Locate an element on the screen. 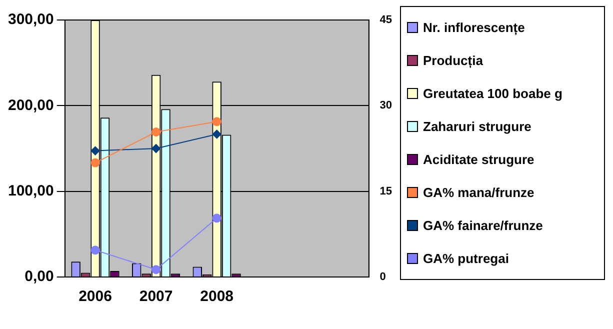  x-tick-label: 2008 is located at coordinates (217, 297).